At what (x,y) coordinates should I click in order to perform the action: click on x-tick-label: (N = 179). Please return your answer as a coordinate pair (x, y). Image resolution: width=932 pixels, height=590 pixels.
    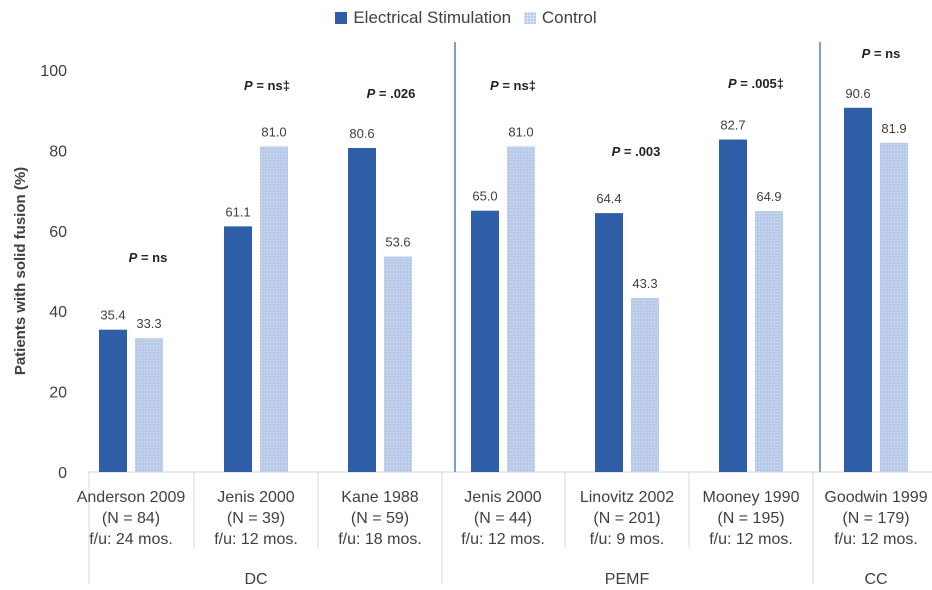
    Looking at the image, I should click on (875, 518).